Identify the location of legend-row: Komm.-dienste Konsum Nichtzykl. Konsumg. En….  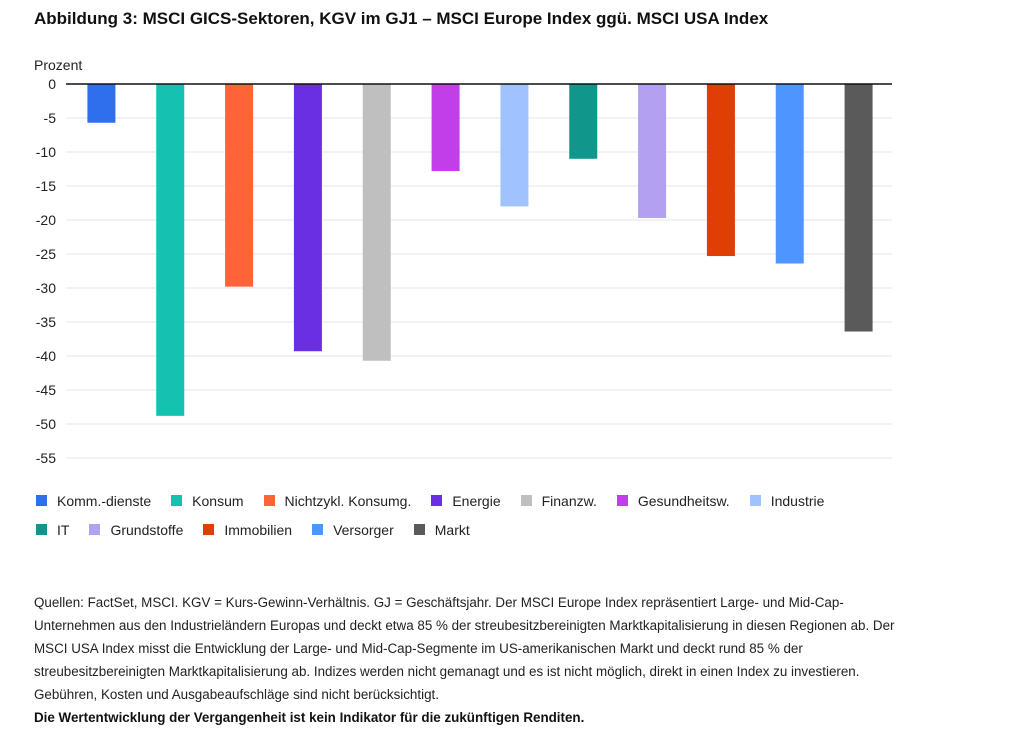
(466, 500).